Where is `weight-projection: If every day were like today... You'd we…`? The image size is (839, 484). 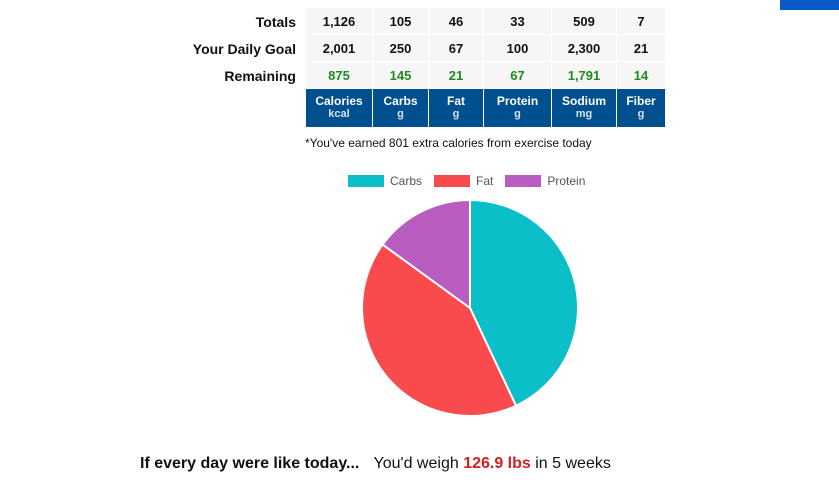 weight-projection: If every day were like today... You'd we… is located at coordinates (375, 464).